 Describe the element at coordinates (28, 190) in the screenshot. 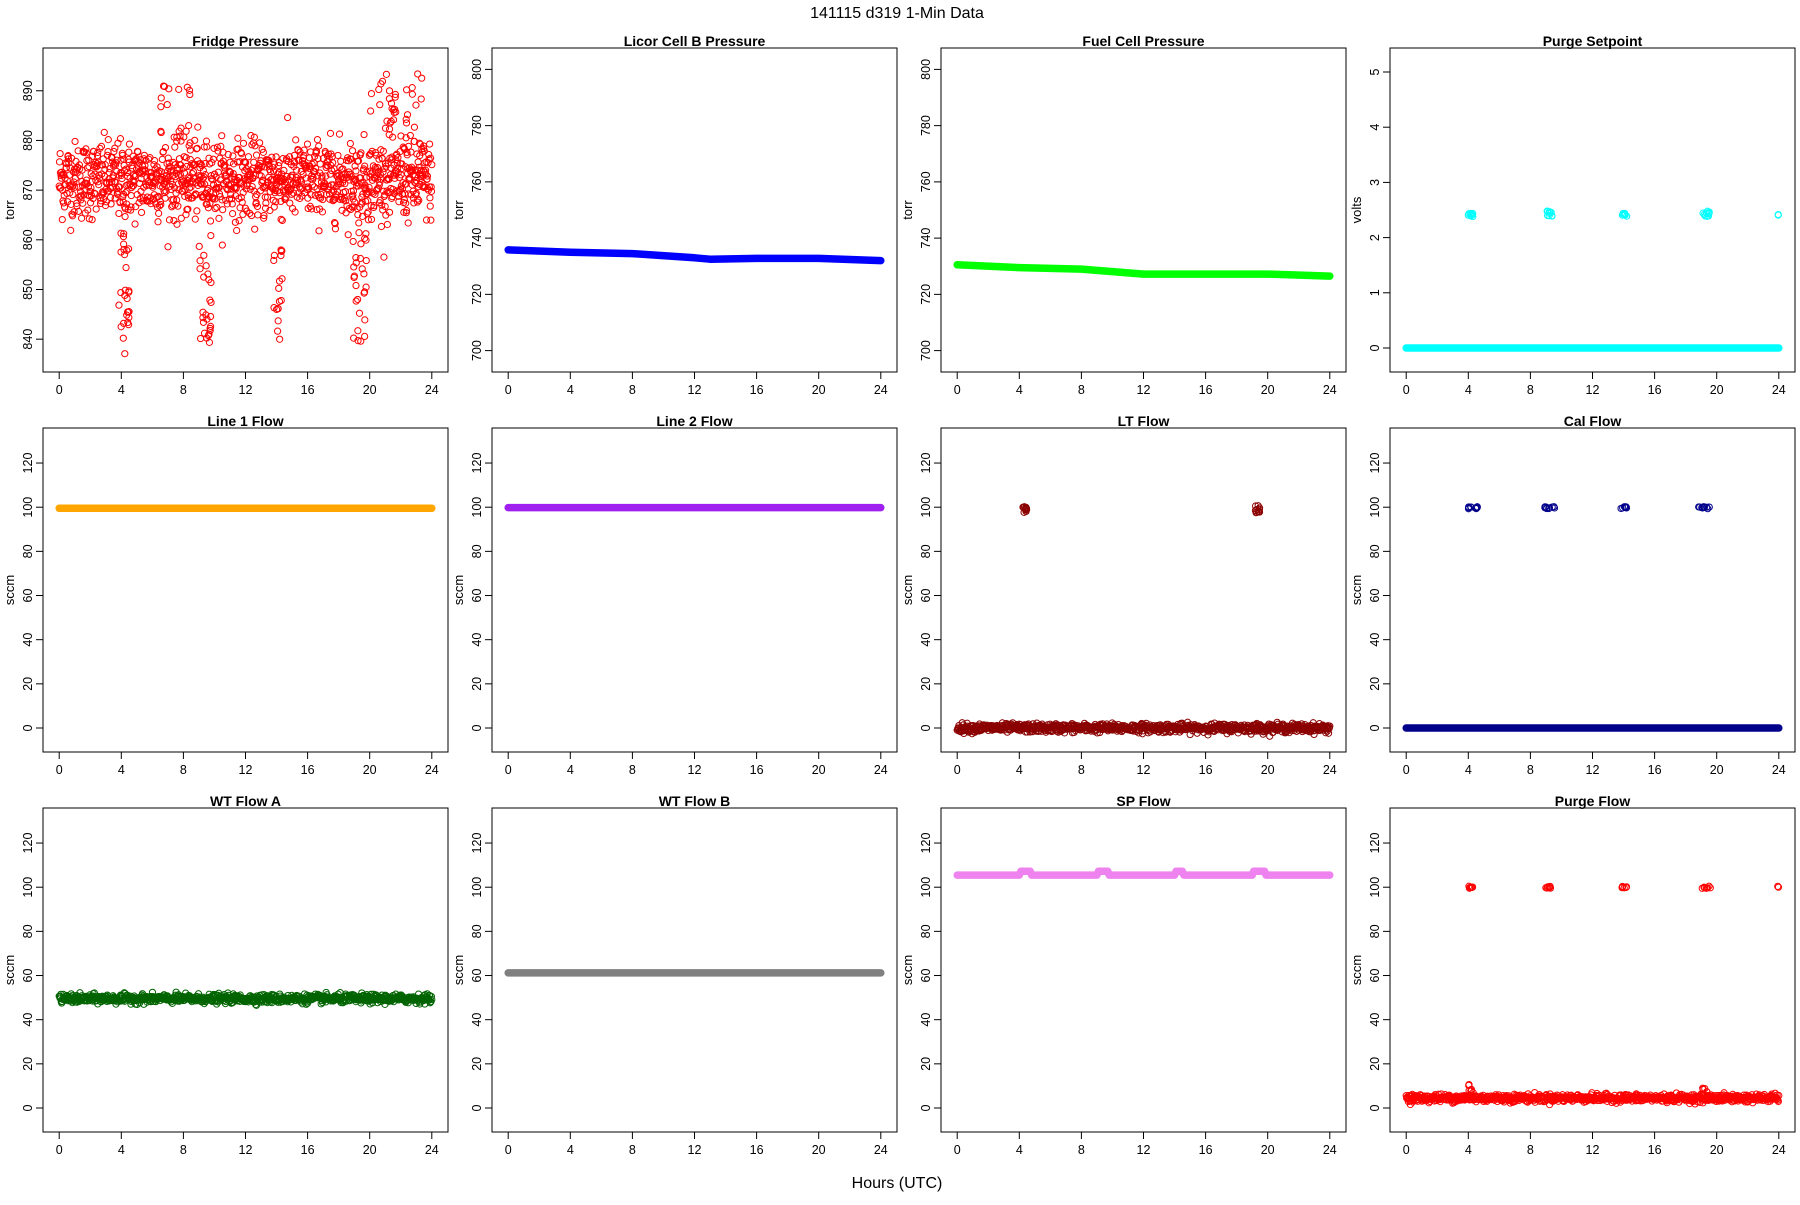

I see `y-tick-label: 870` at that location.